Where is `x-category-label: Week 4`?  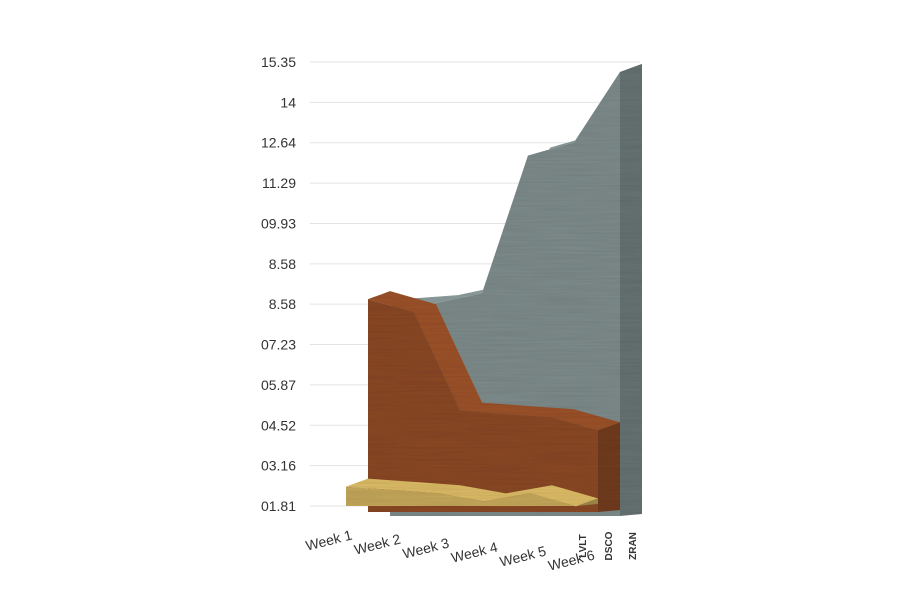 x-category-label: Week 4 is located at coordinates (474, 552).